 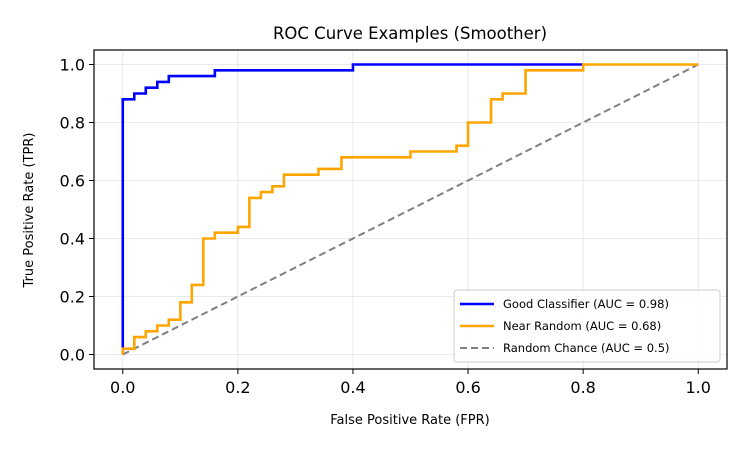 I want to click on chart-title: ROC Curve Examples (Smoother), so click(x=410, y=33).